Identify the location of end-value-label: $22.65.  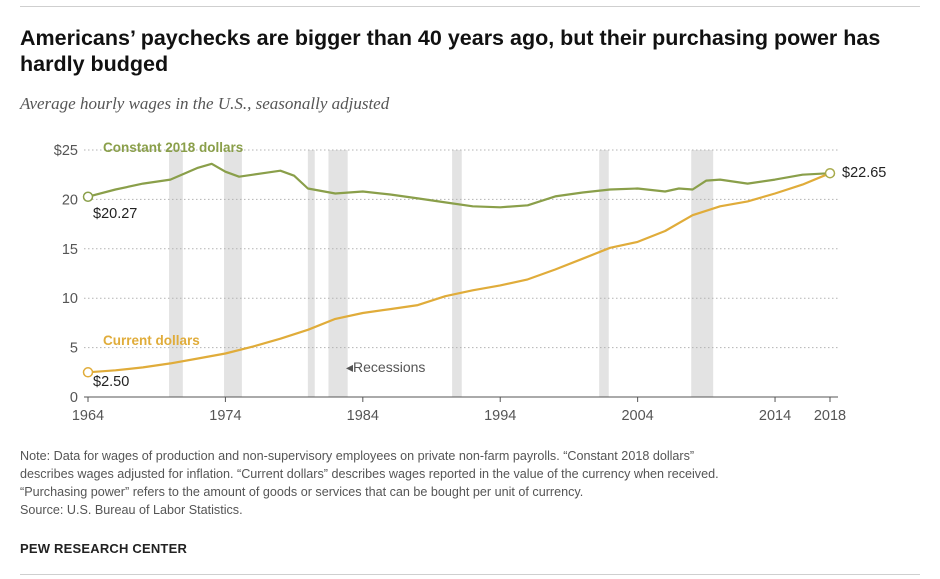
(864, 173).